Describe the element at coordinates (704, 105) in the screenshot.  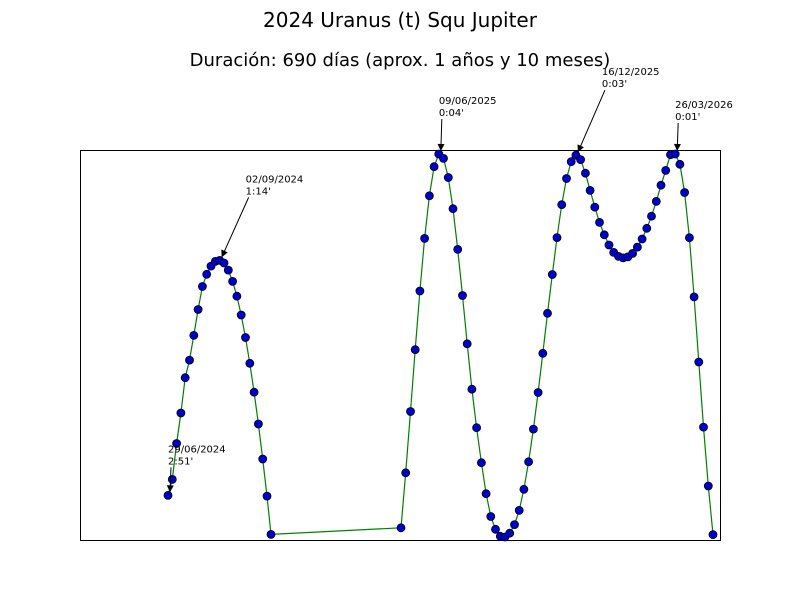
I see `annotation-date: 26/03/2026` at that location.